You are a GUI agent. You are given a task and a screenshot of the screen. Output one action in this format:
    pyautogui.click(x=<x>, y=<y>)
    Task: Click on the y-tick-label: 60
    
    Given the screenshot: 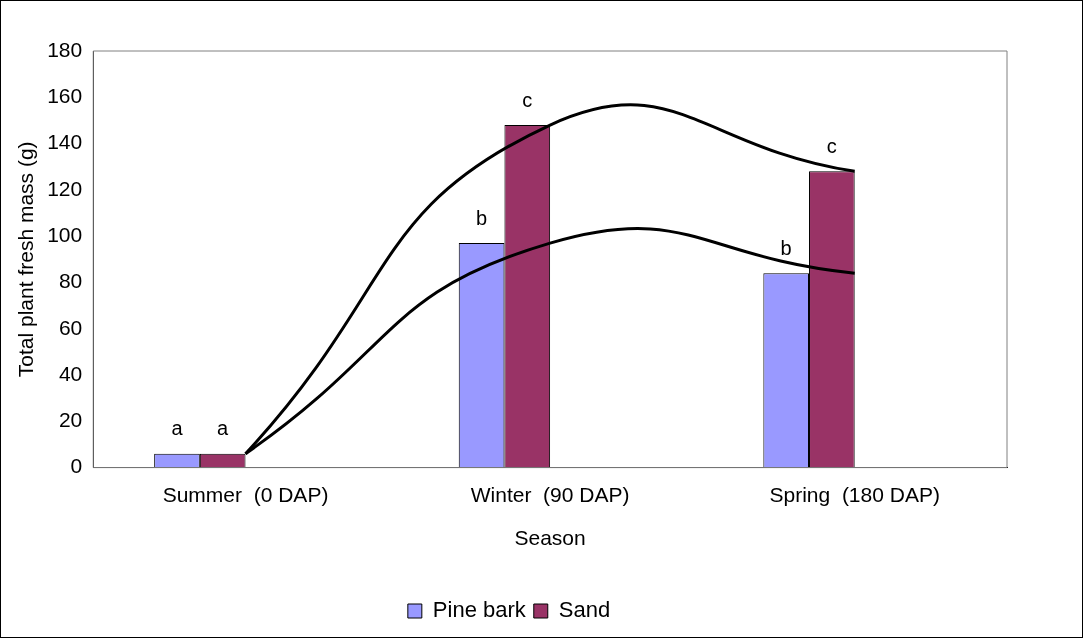 What is the action you would take?
    pyautogui.click(x=70, y=327)
    